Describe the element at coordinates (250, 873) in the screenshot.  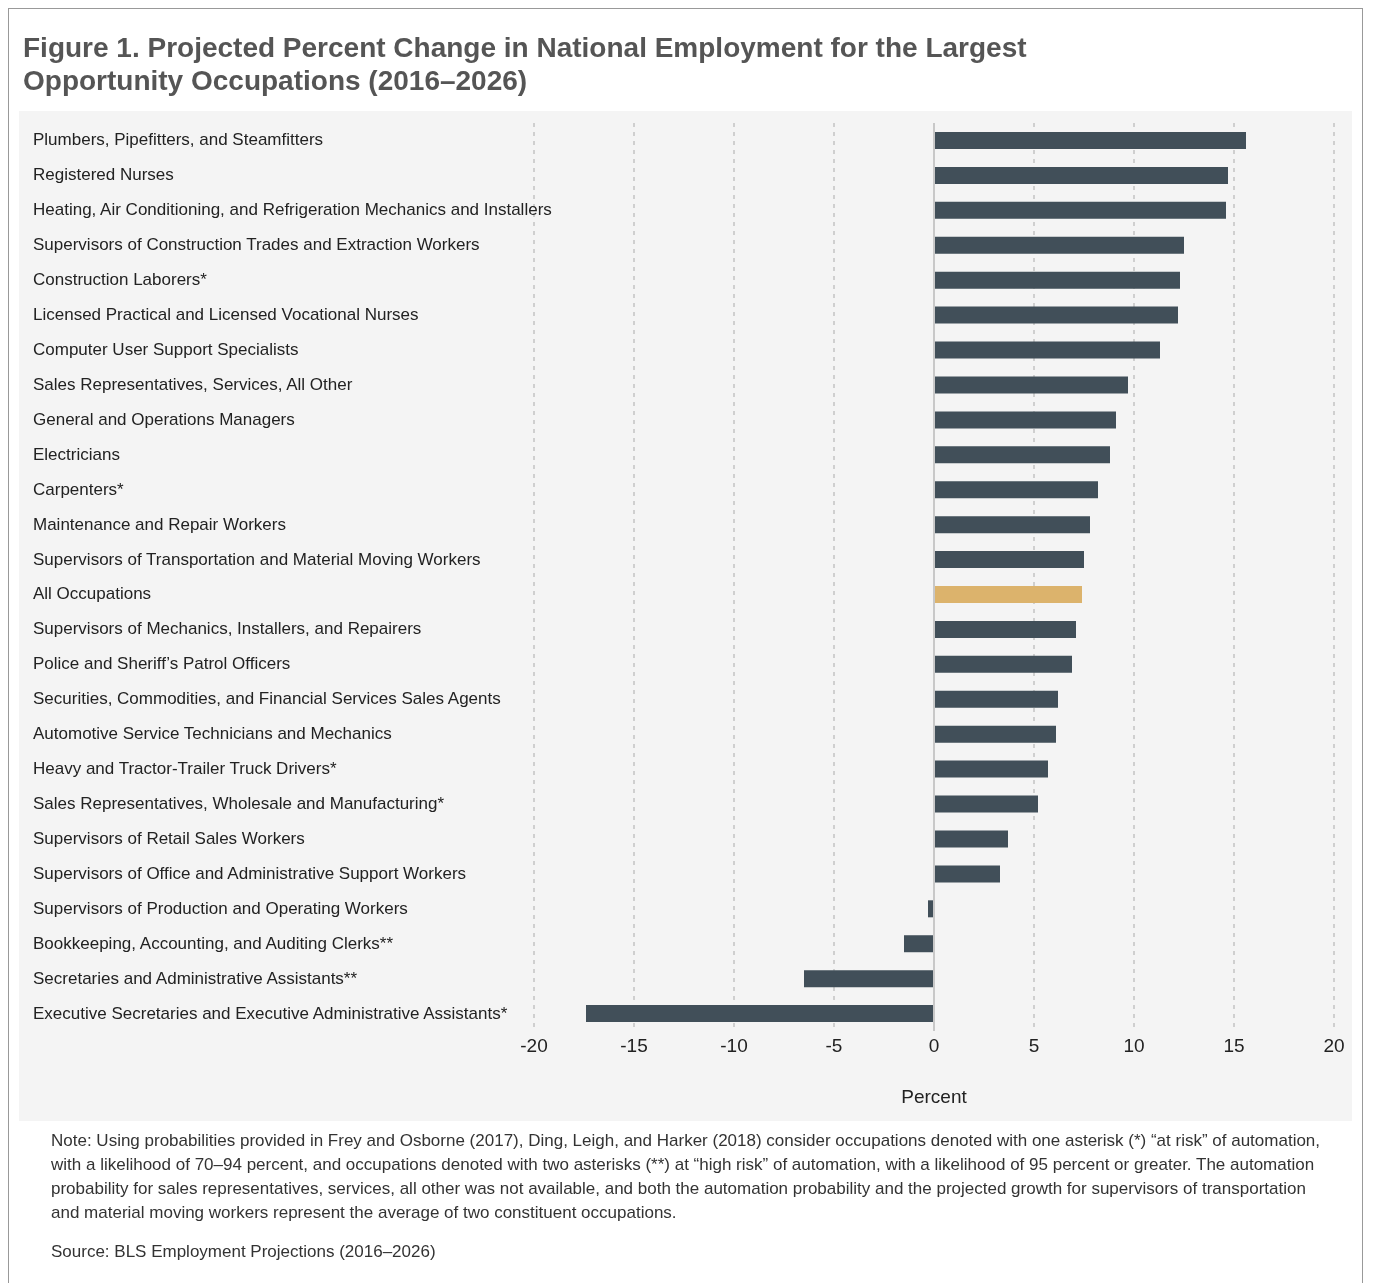
I see `y-tick-label: Supervisors of Office and Administrative Support Workers` at that location.